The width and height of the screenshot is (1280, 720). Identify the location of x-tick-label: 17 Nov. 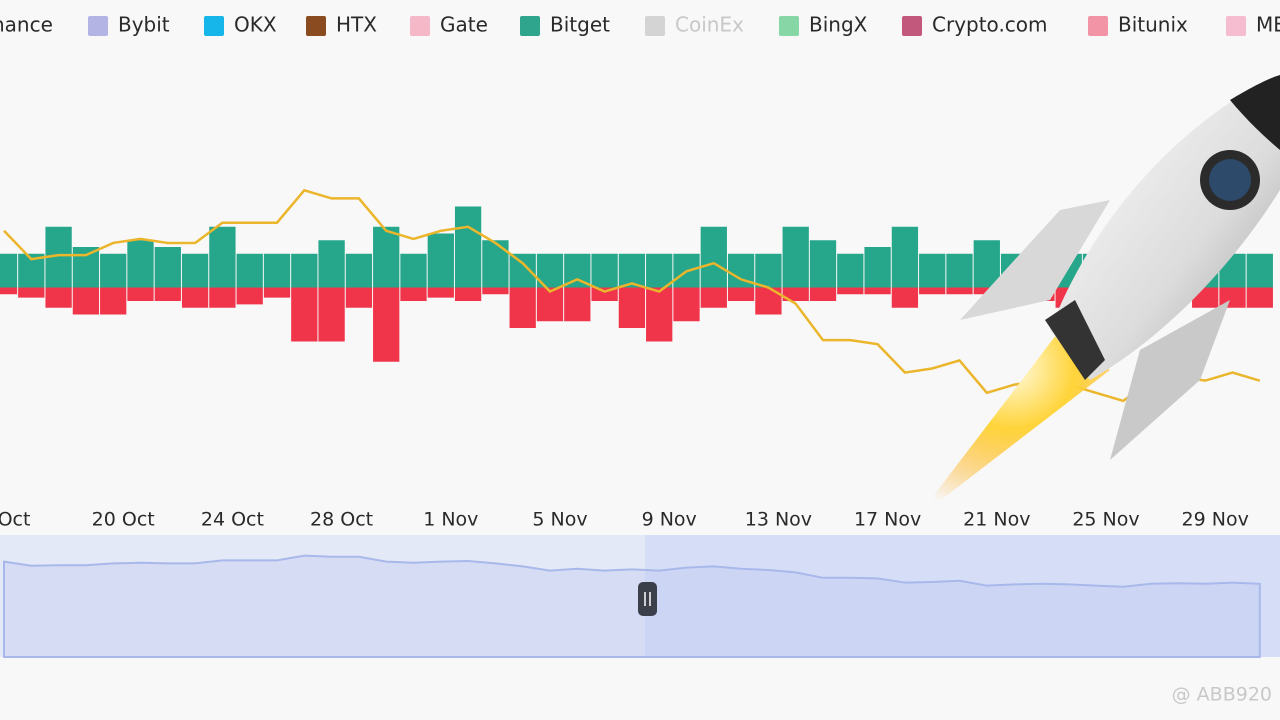
(887, 520).